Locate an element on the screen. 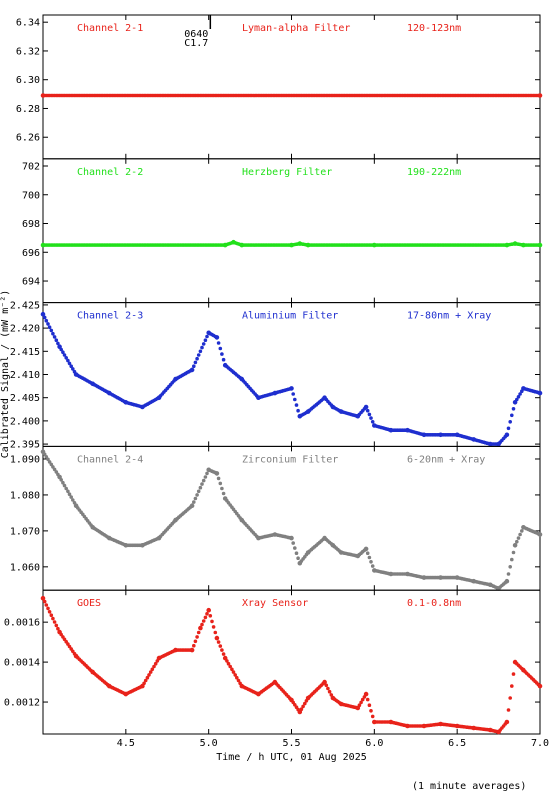 The width and height of the screenshot is (550, 800). y-tick-label: 694 is located at coordinates (31, 282).